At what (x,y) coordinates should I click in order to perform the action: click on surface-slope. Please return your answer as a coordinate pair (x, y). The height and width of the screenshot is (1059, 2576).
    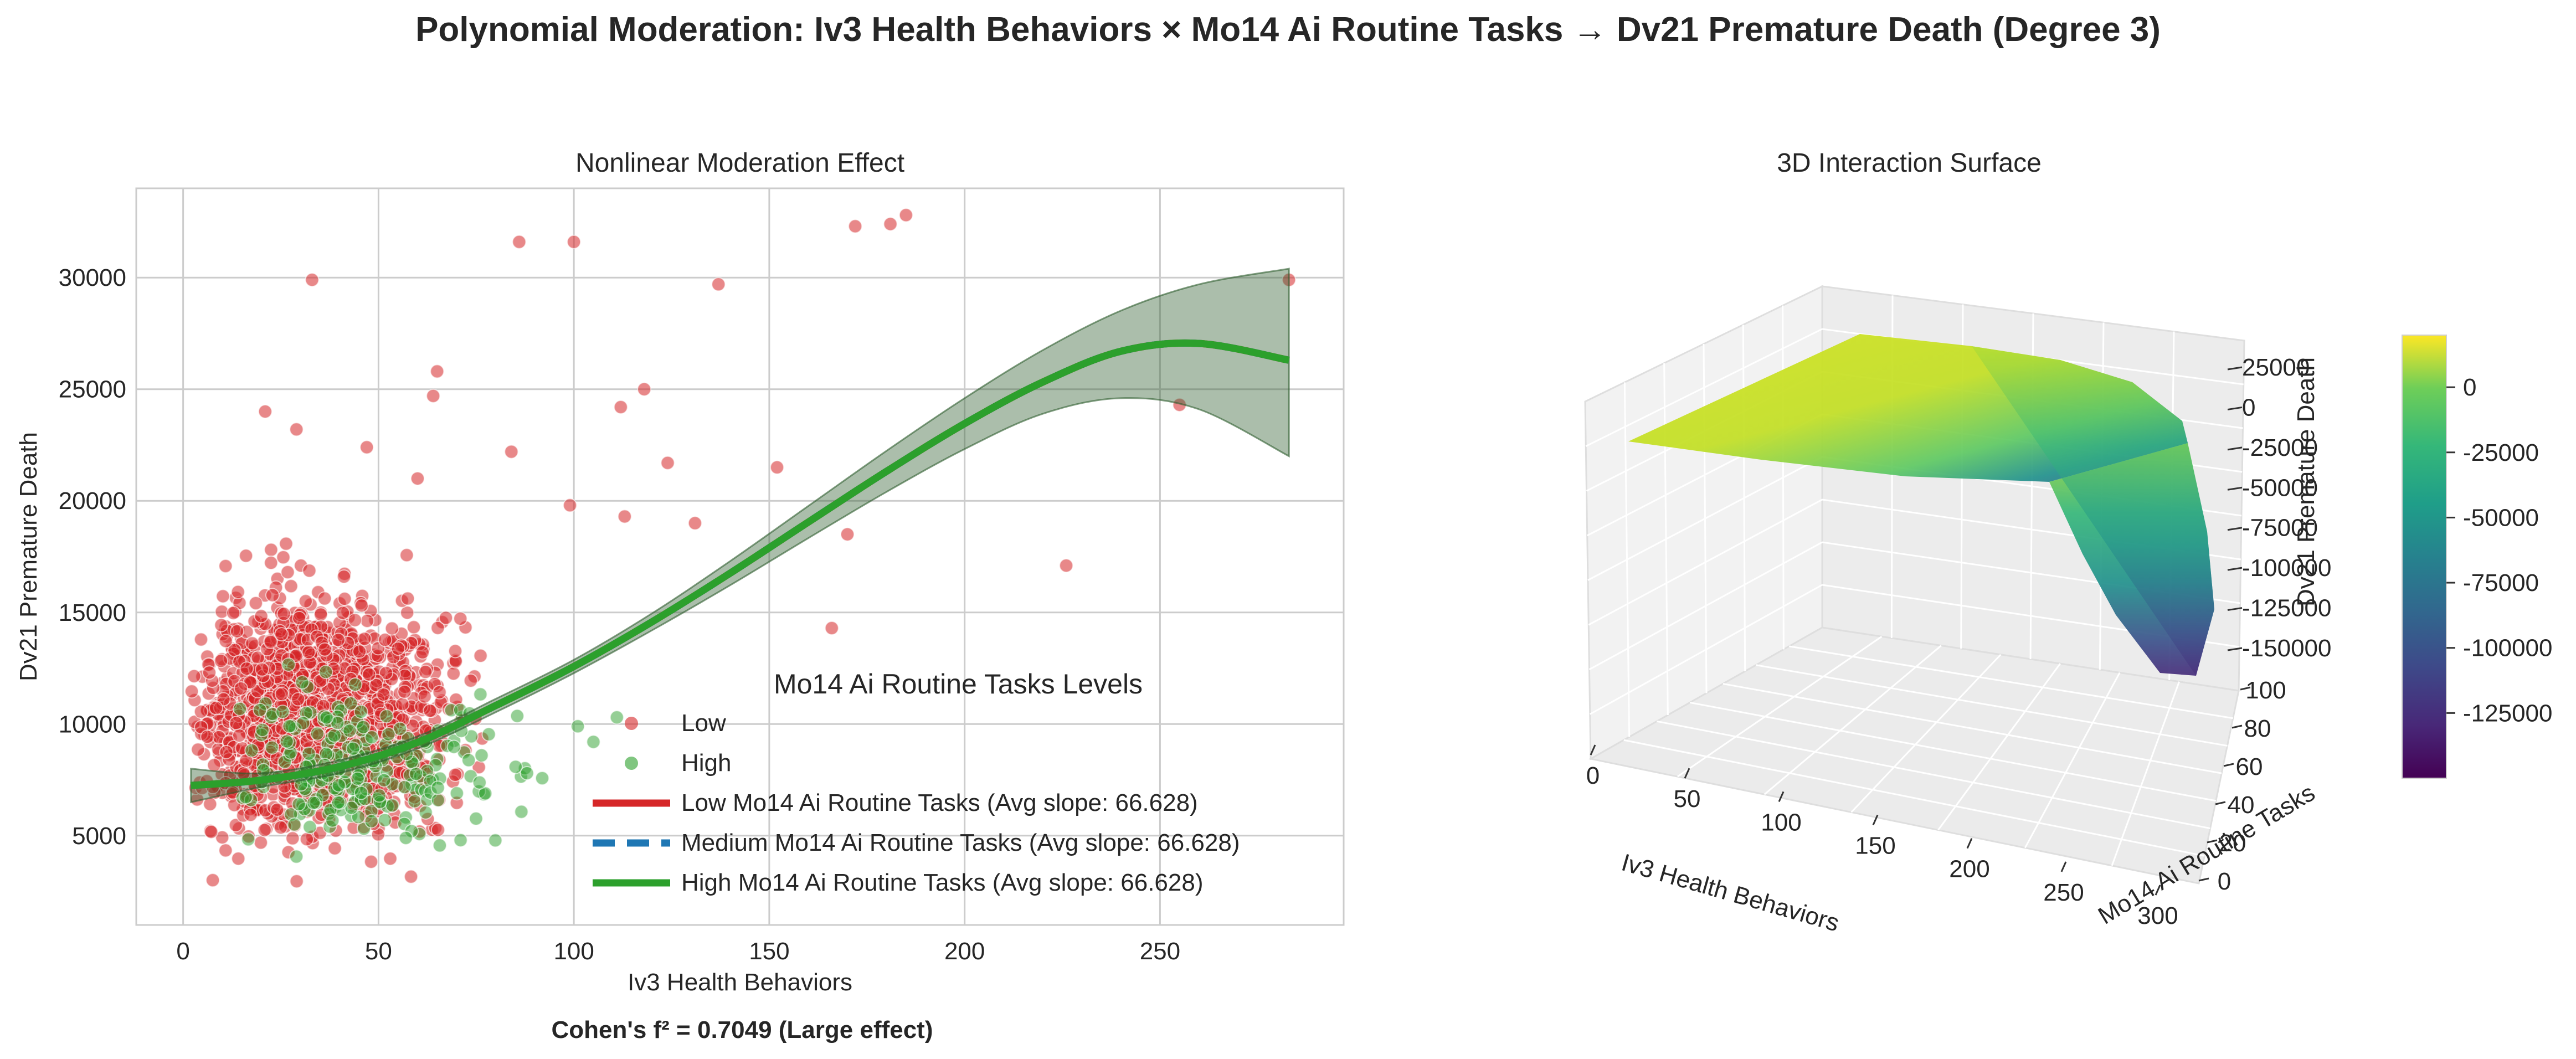
    Looking at the image, I should click on (2093, 511).